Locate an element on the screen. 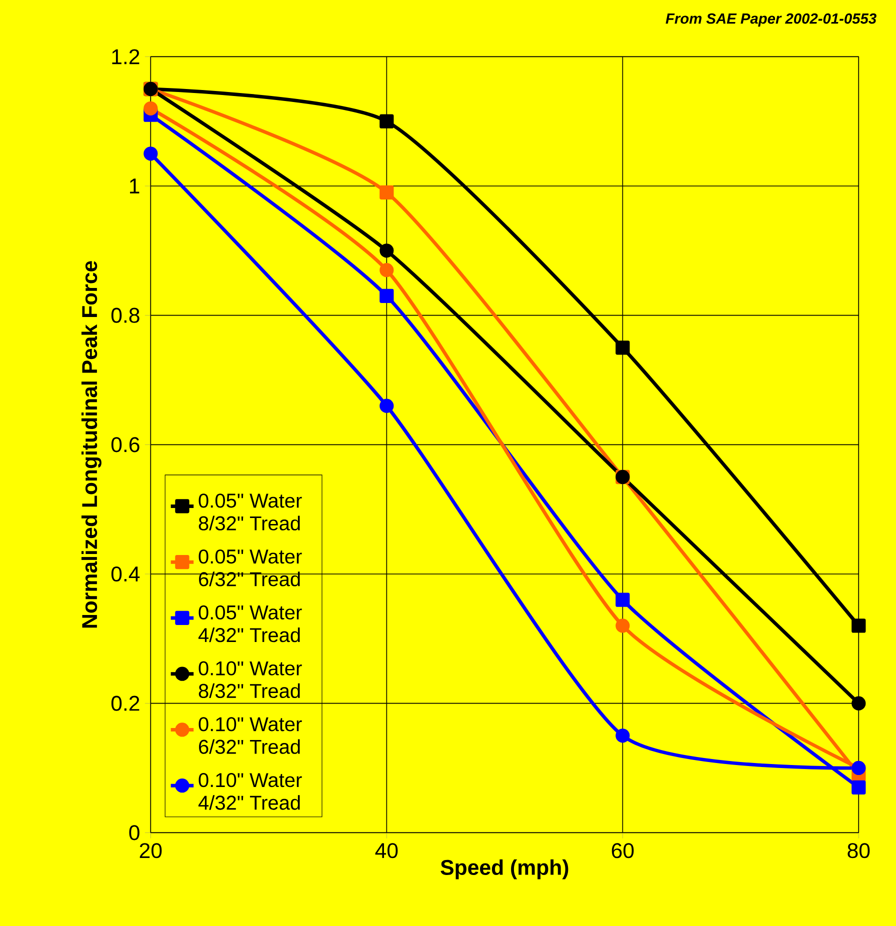 The width and height of the screenshot is (896, 926). legend-label: 0.05" Water 4/32" Tread is located at coordinates (250, 623).